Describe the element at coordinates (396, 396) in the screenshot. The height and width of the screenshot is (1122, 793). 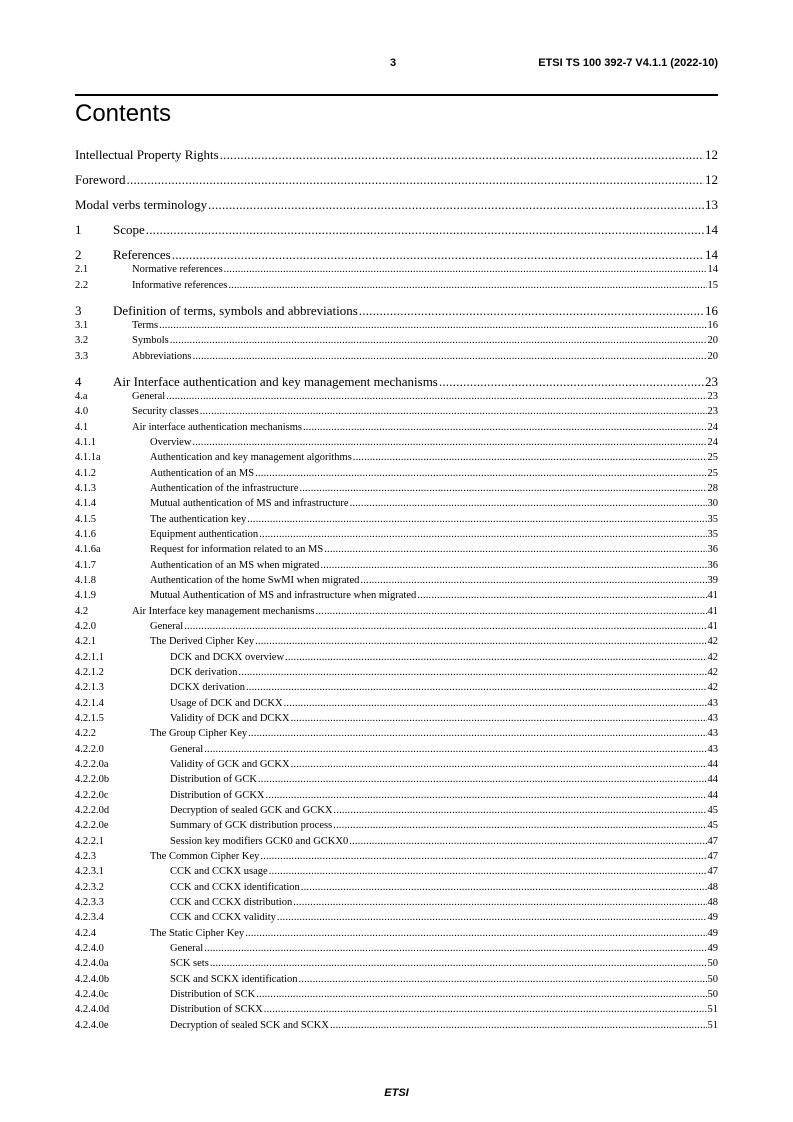
I see `toc-entry: 4.a General 23` at that location.